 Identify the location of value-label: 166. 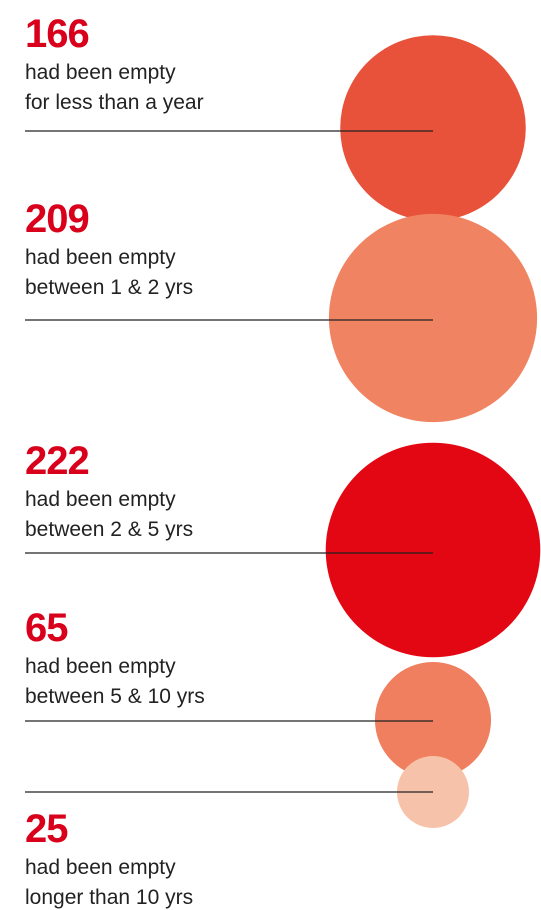
(57, 34).